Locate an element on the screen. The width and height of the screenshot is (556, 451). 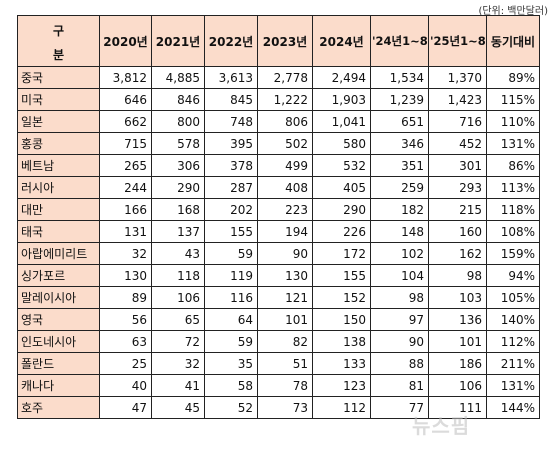
row-country-label: 아랍에미리트 is located at coordinates (58, 253).